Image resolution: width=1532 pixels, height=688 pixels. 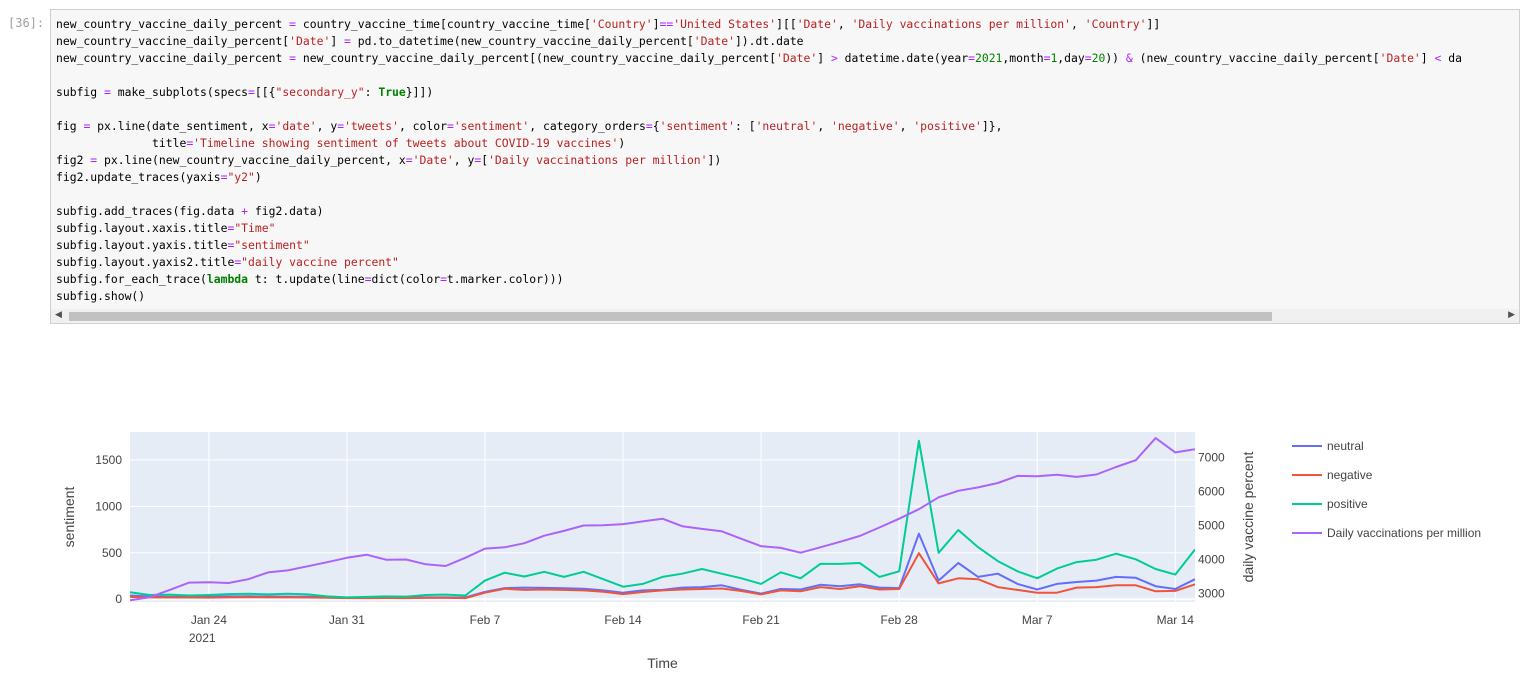 What do you see at coordinates (209, 620) in the screenshot?
I see `x-tick-label: Jan 24` at bounding box center [209, 620].